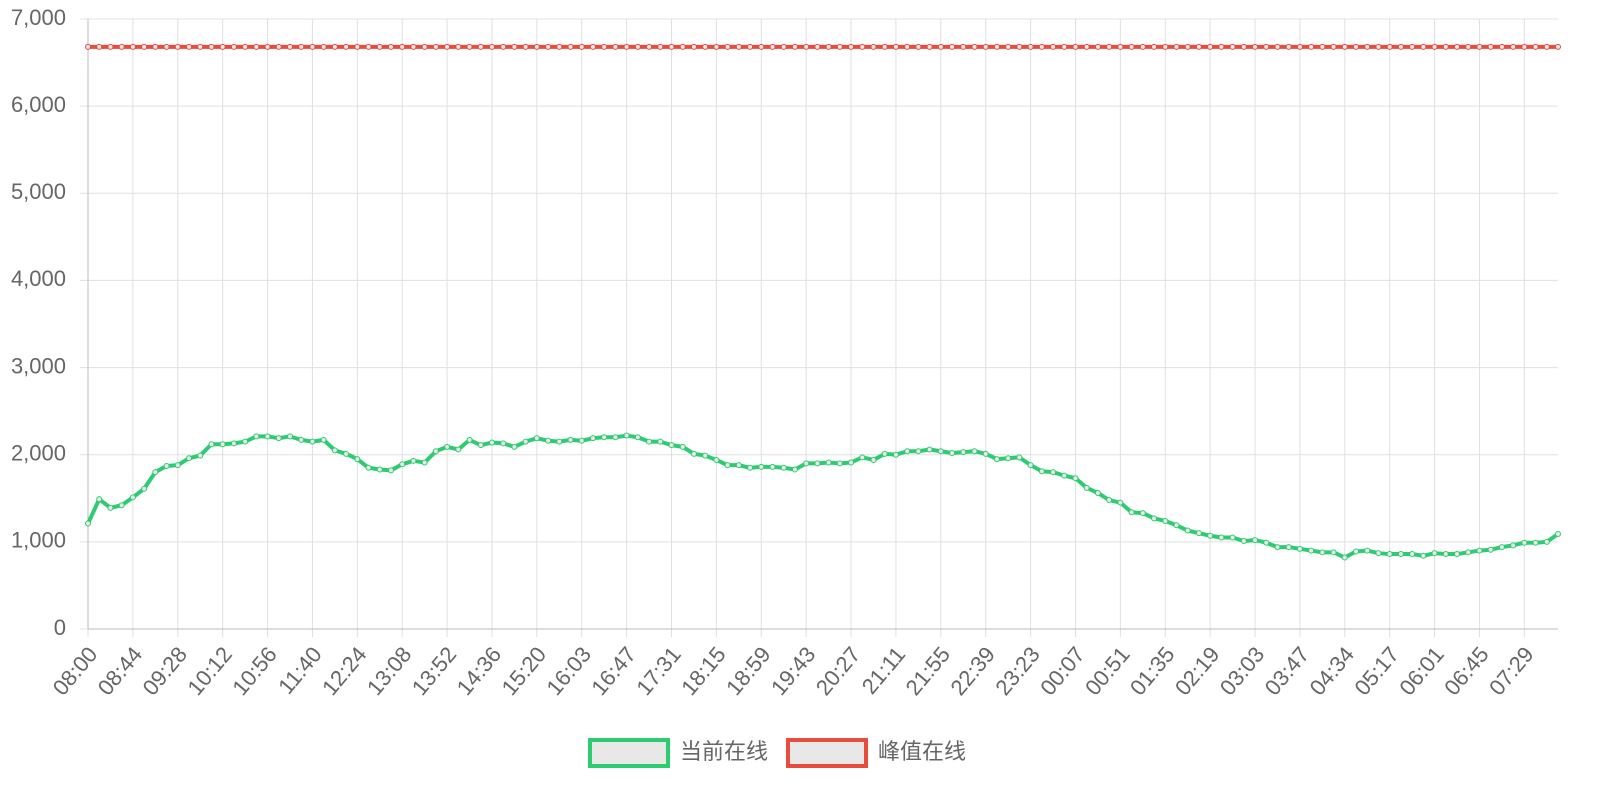  I want to click on x-tick-label: 05:17, so click(1376, 671).